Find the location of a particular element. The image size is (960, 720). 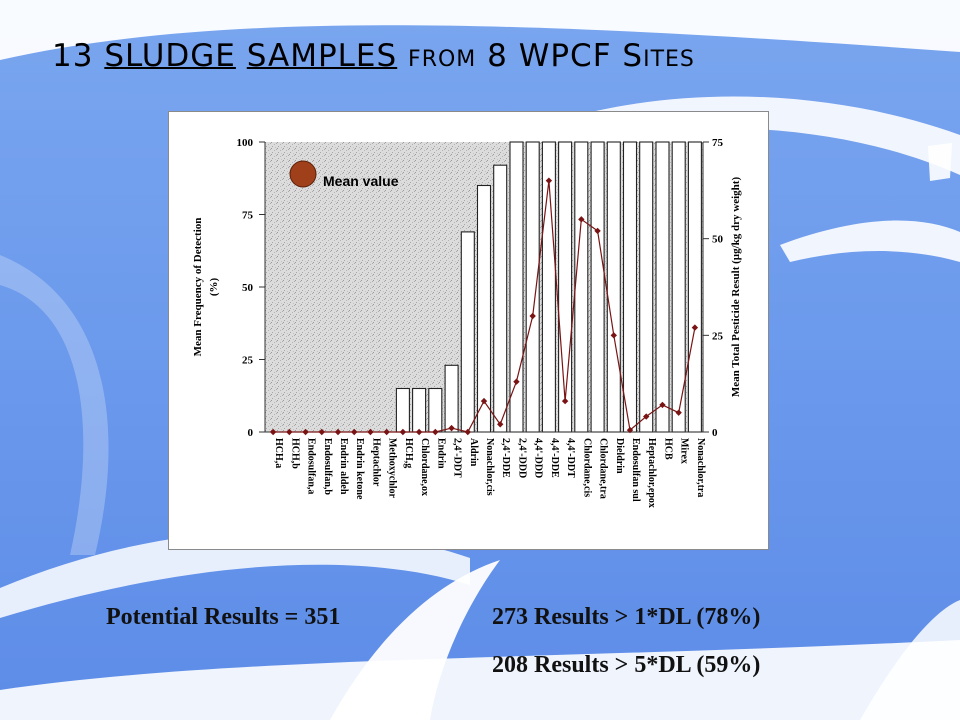

category-label: Heptachlor is located at coordinates (375, 462).